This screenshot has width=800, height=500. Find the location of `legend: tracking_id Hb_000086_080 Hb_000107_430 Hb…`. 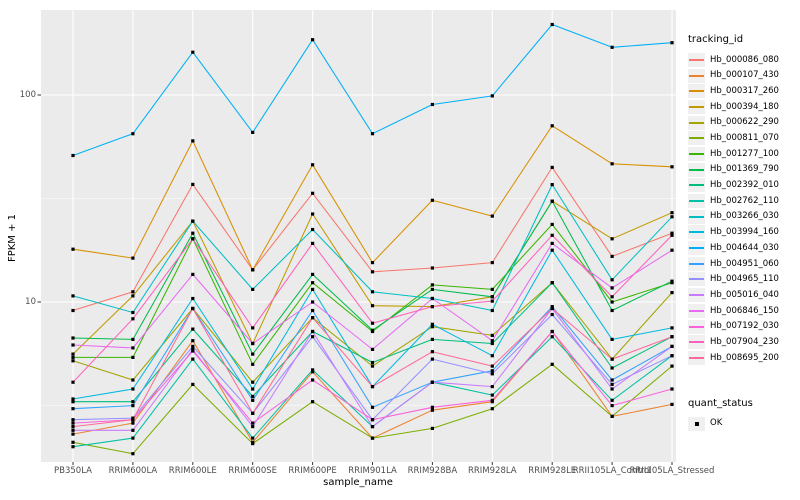

legend: tracking_id Hb_000086_080 Hb_000107_430 Hb… is located at coordinates (744, 232).